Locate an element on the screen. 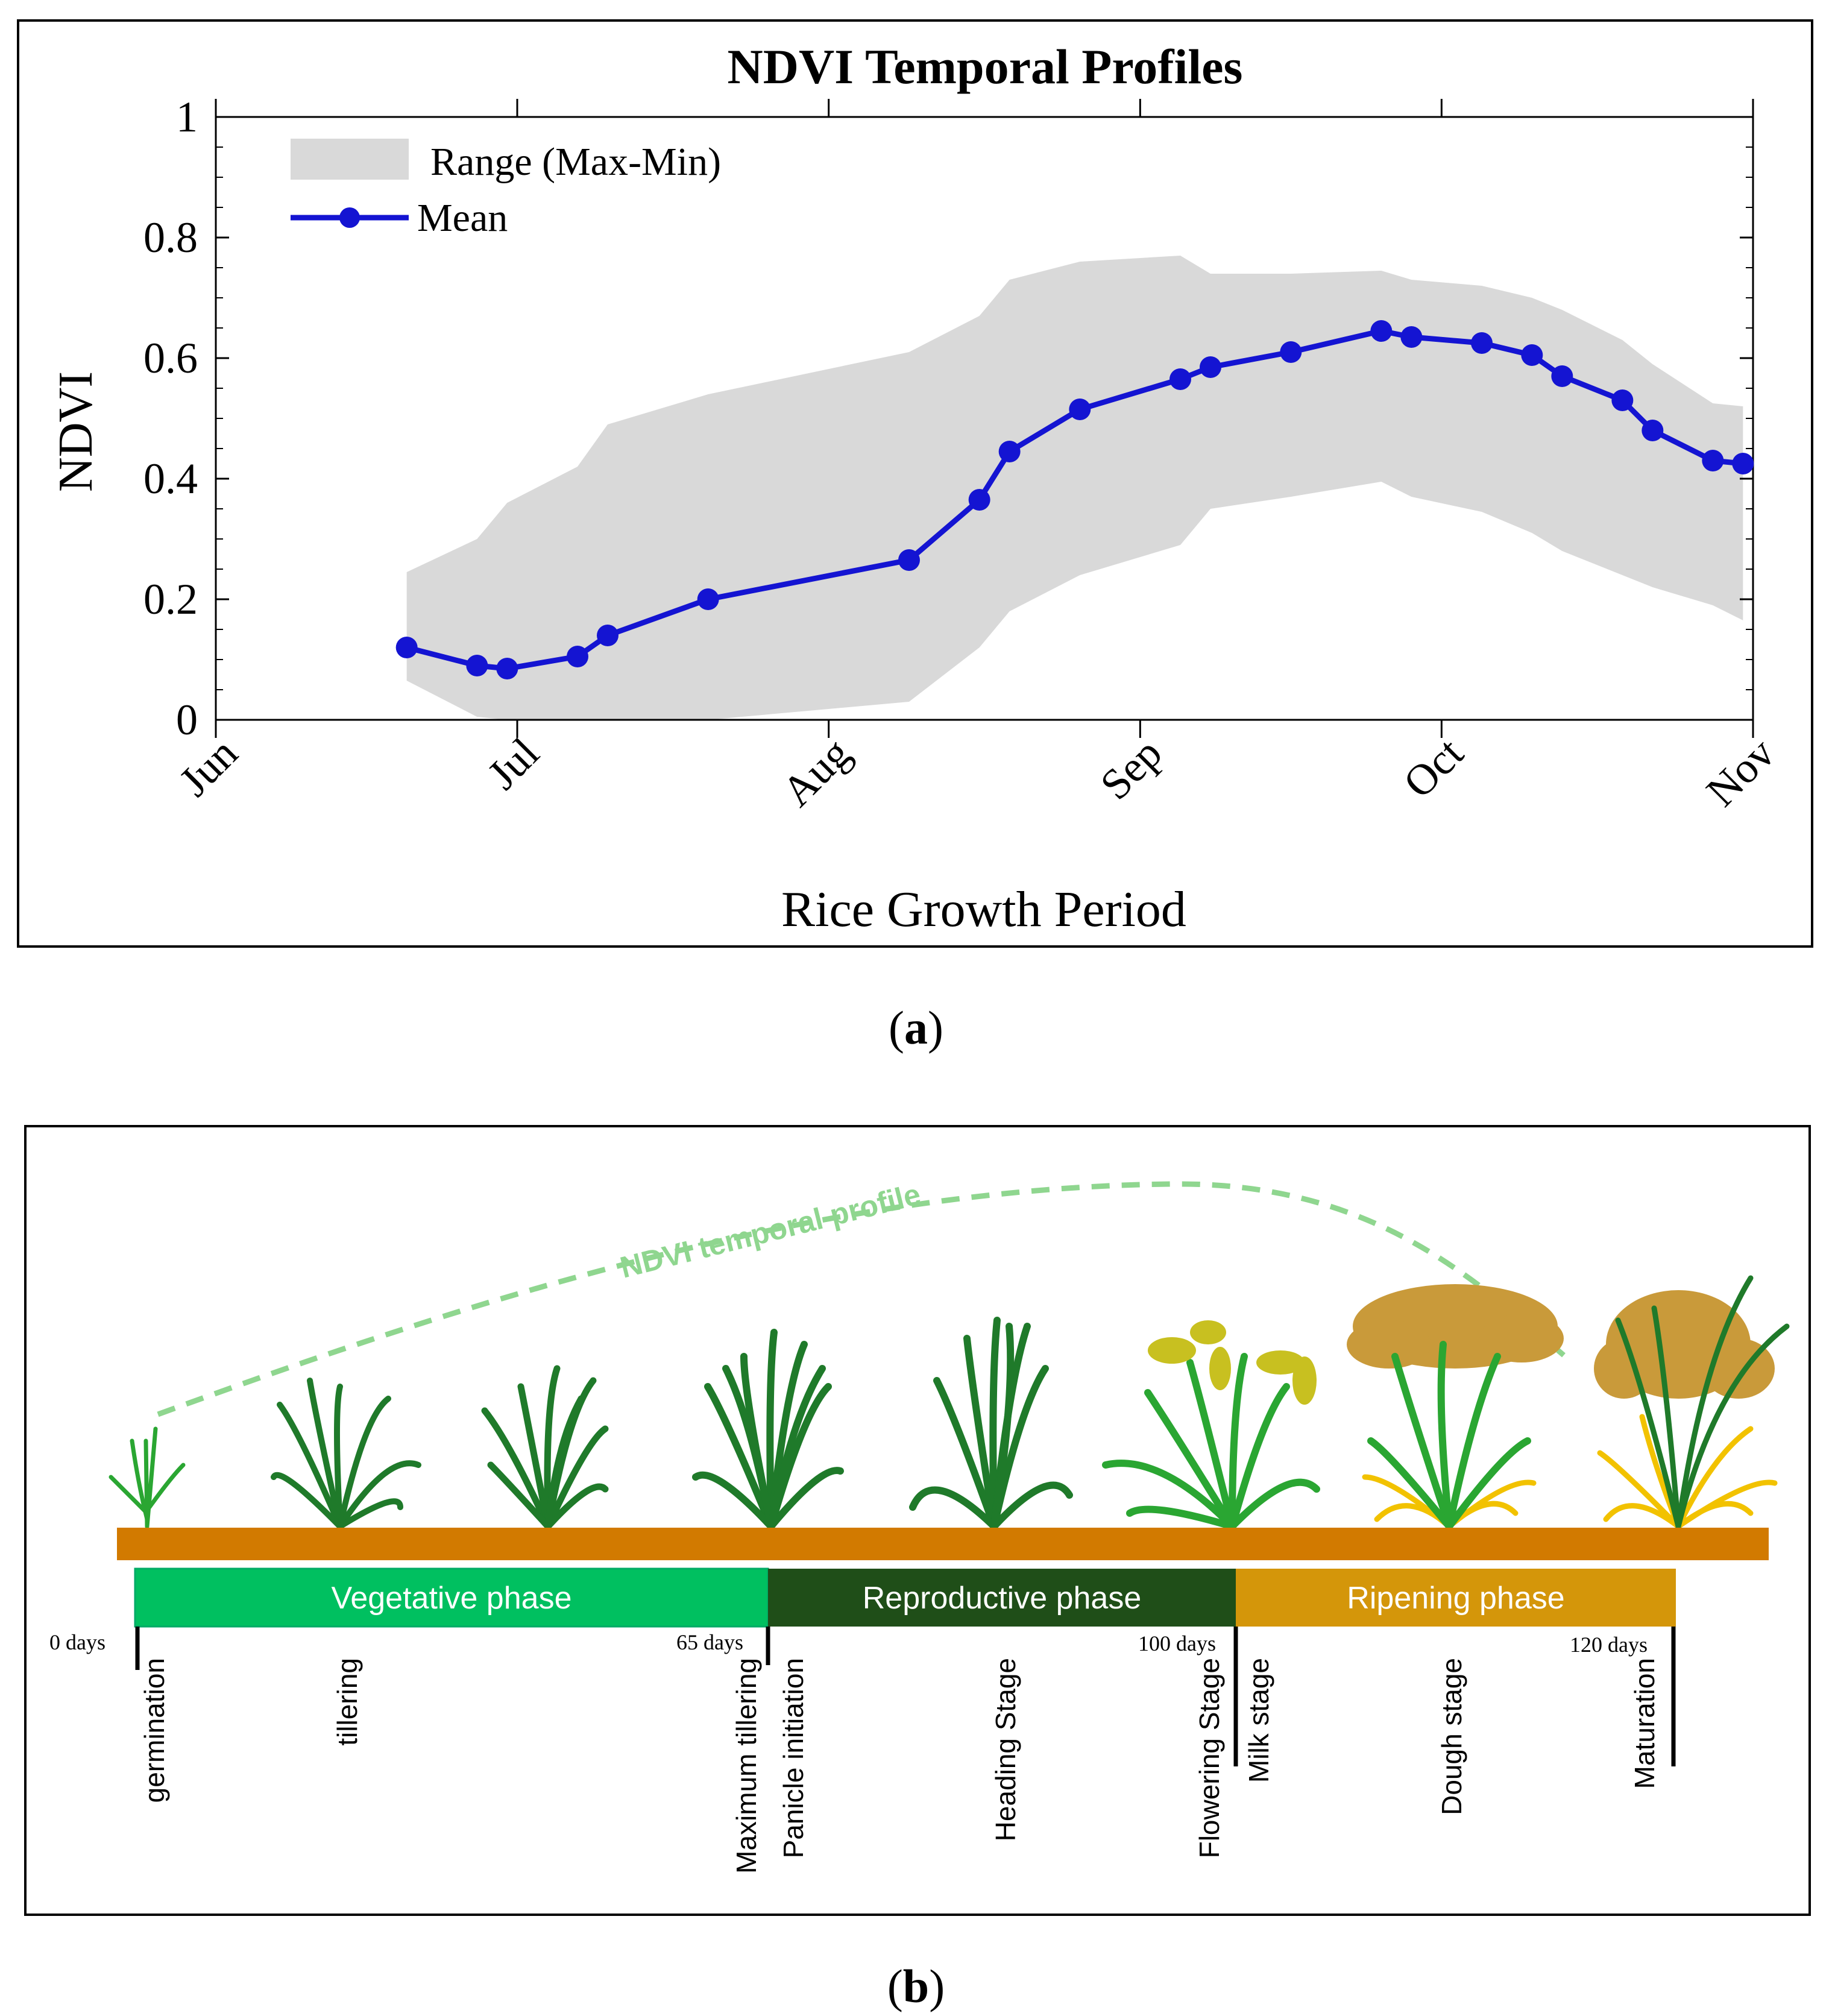  plant-heading is located at coordinates (991, 1424).